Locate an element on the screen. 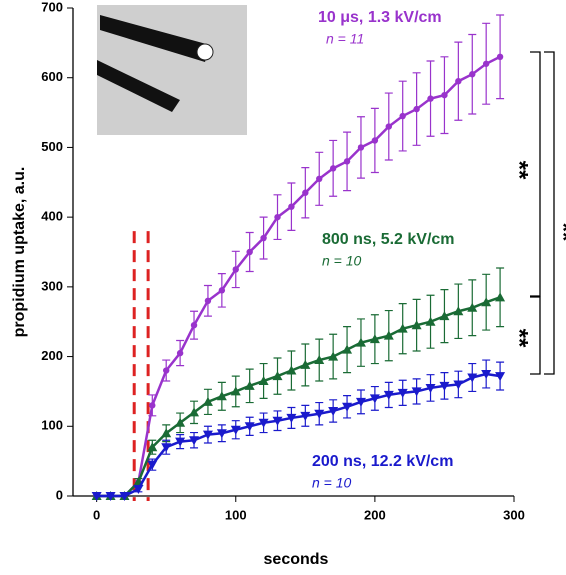 The height and width of the screenshot is (575, 566). series-label: 200 ns, 12.2 kV/cm is located at coordinates (382, 461).